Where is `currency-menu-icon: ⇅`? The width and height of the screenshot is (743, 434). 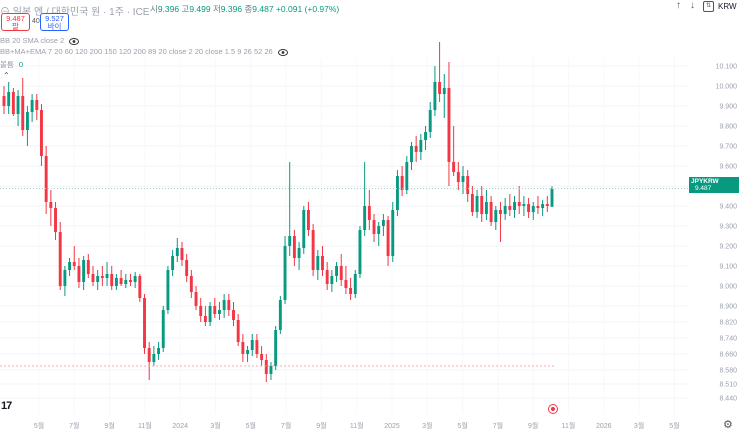 currency-menu-icon: ⇅ is located at coordinates (708, 6).